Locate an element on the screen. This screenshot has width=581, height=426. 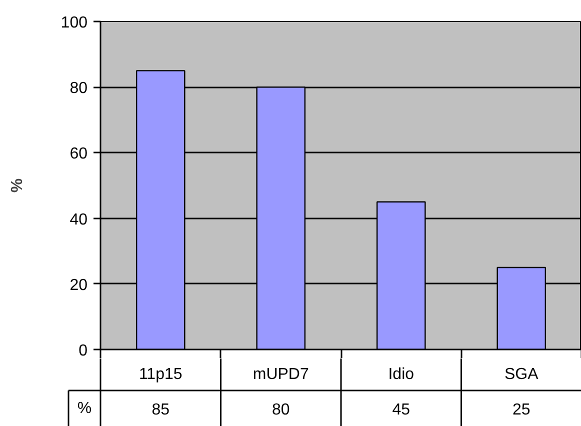
x-tick-label: mUPD7 is located at coordinates (280, 374).